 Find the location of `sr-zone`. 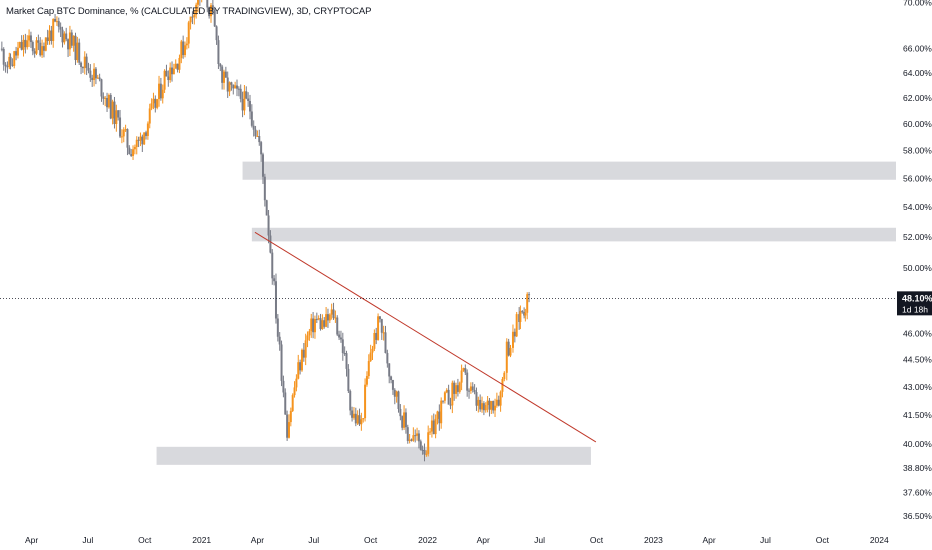

sr-zone is located at coordinates (373, 455).